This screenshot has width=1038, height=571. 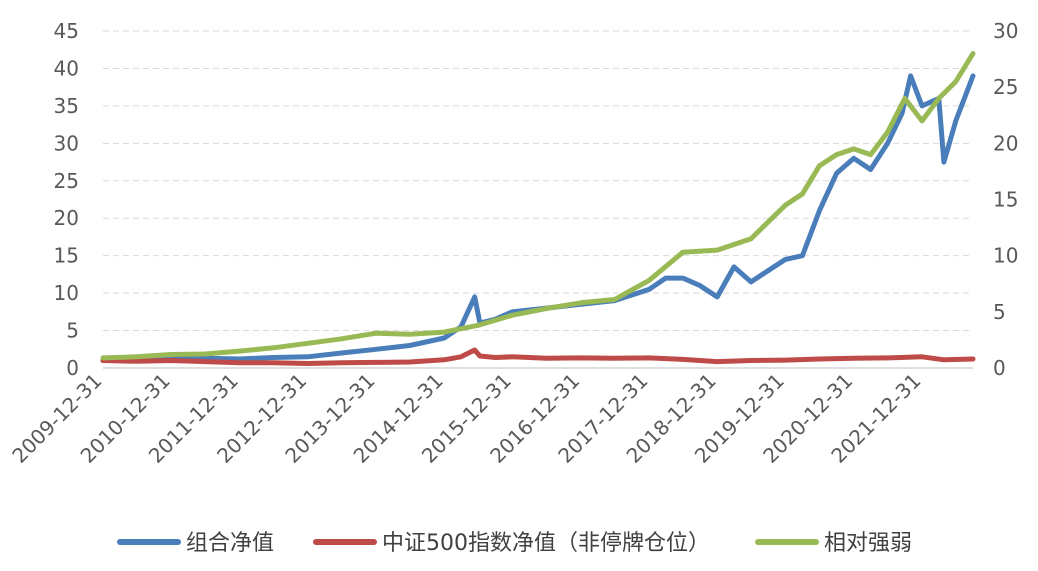 I want to click on y-right-tick-label: 5, so click(x=999, y=312).